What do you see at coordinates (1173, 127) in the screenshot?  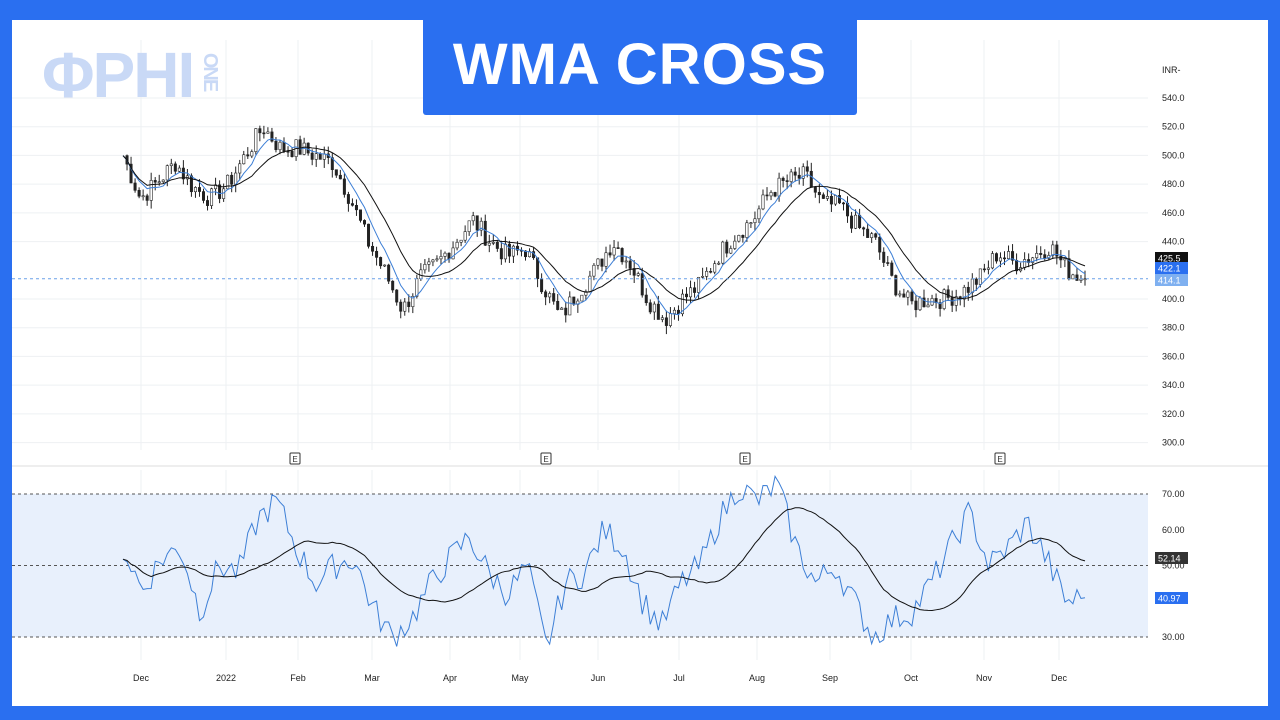 I see `y-tick: 520.0` at bounding box center [1173, 127].